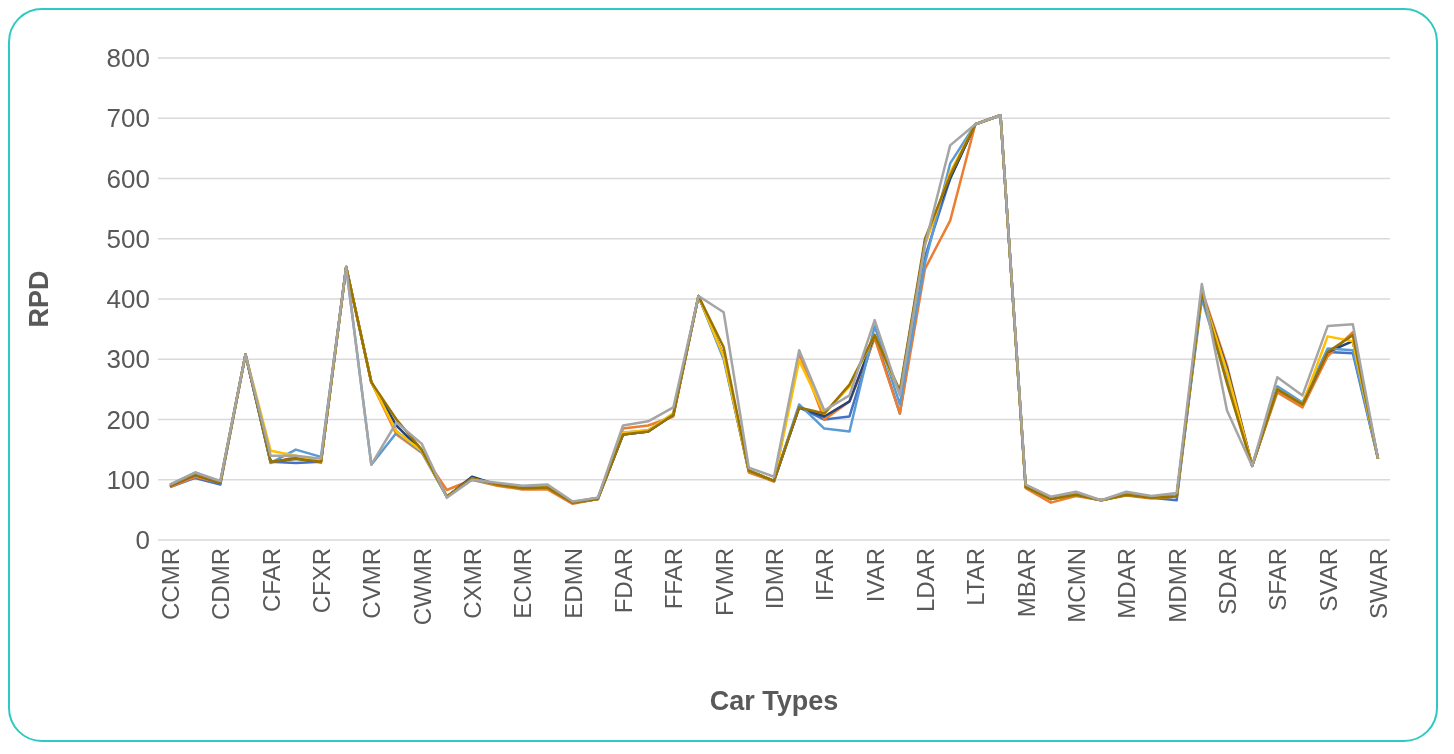 The height and width of the screenshot is (754, 1454). I want to click on x-tick-label: IFAR, so click(825, 575).